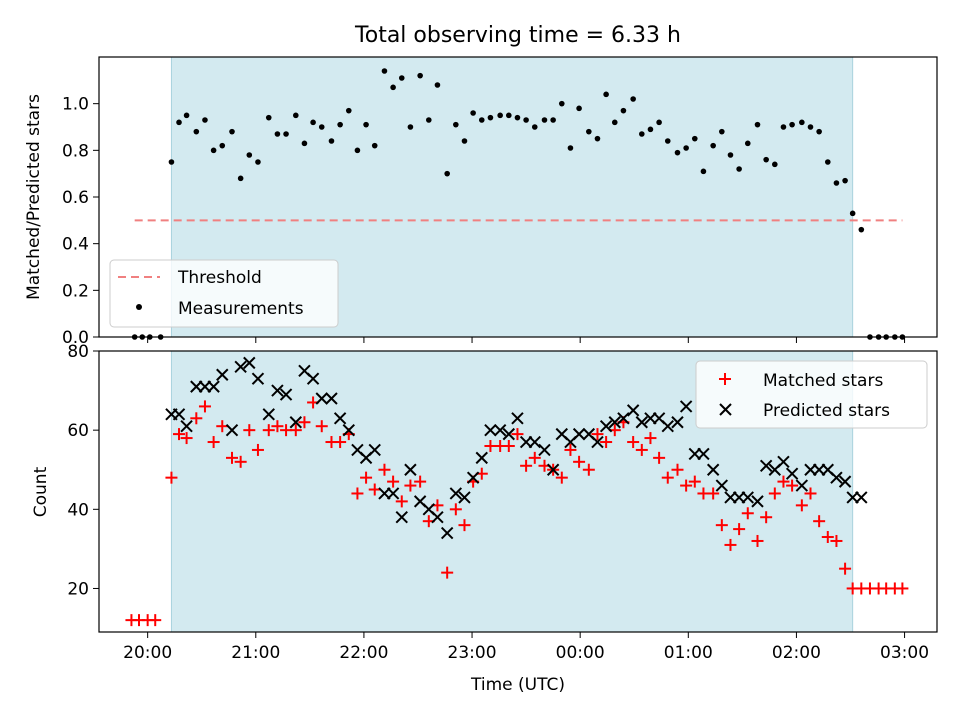 Image resolution: width=960 pixels, height=720 pixels. What do you see at coordinates (75, 198) in the screenshot?
I see `ratio-ytick-label: 0.6` at bounding box center [75, 198].